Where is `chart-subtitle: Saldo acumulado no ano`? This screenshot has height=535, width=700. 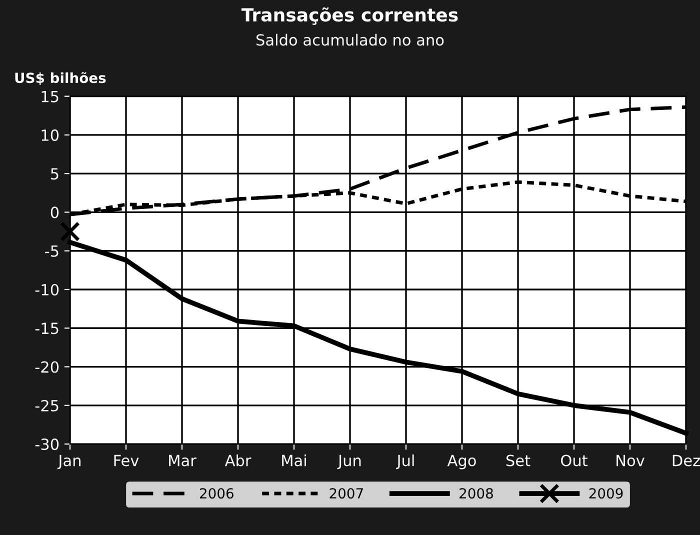 chart-subtitle: Saldo acumulado no ano is located at coordinates (350, 40).